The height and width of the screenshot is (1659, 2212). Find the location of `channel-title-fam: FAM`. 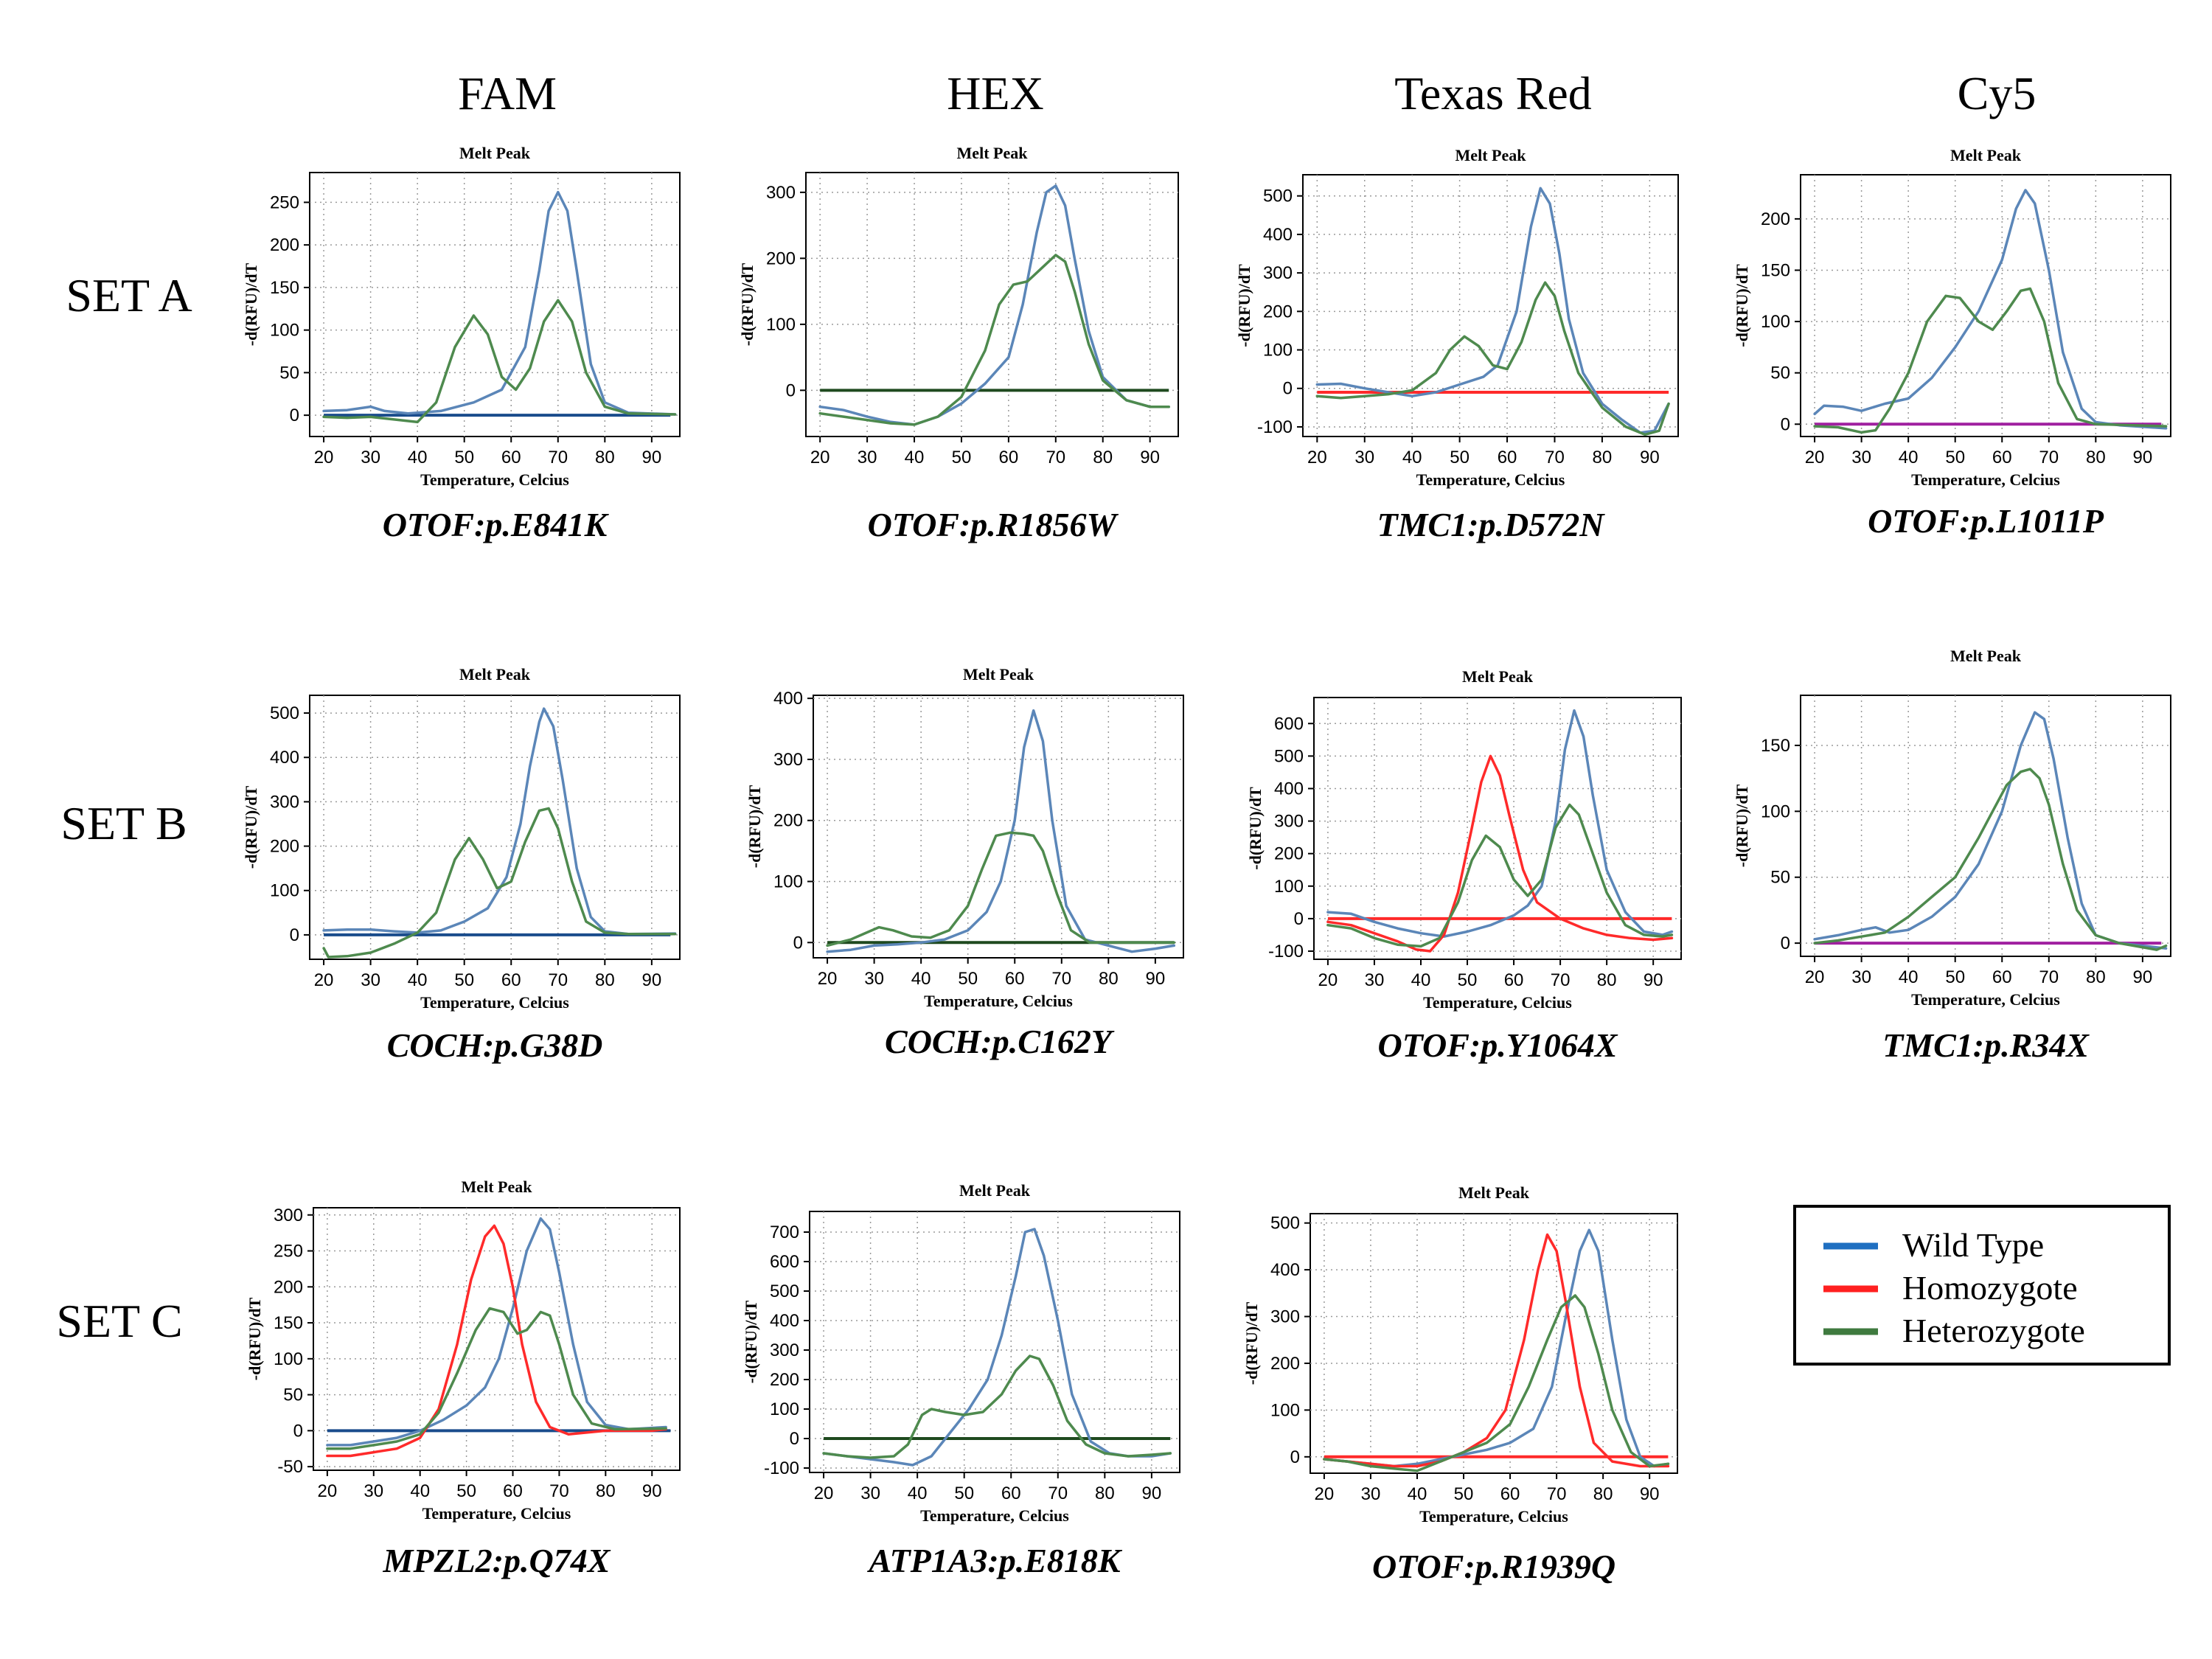

channel-title-fam: FAM is located at coordinates (507, 93).